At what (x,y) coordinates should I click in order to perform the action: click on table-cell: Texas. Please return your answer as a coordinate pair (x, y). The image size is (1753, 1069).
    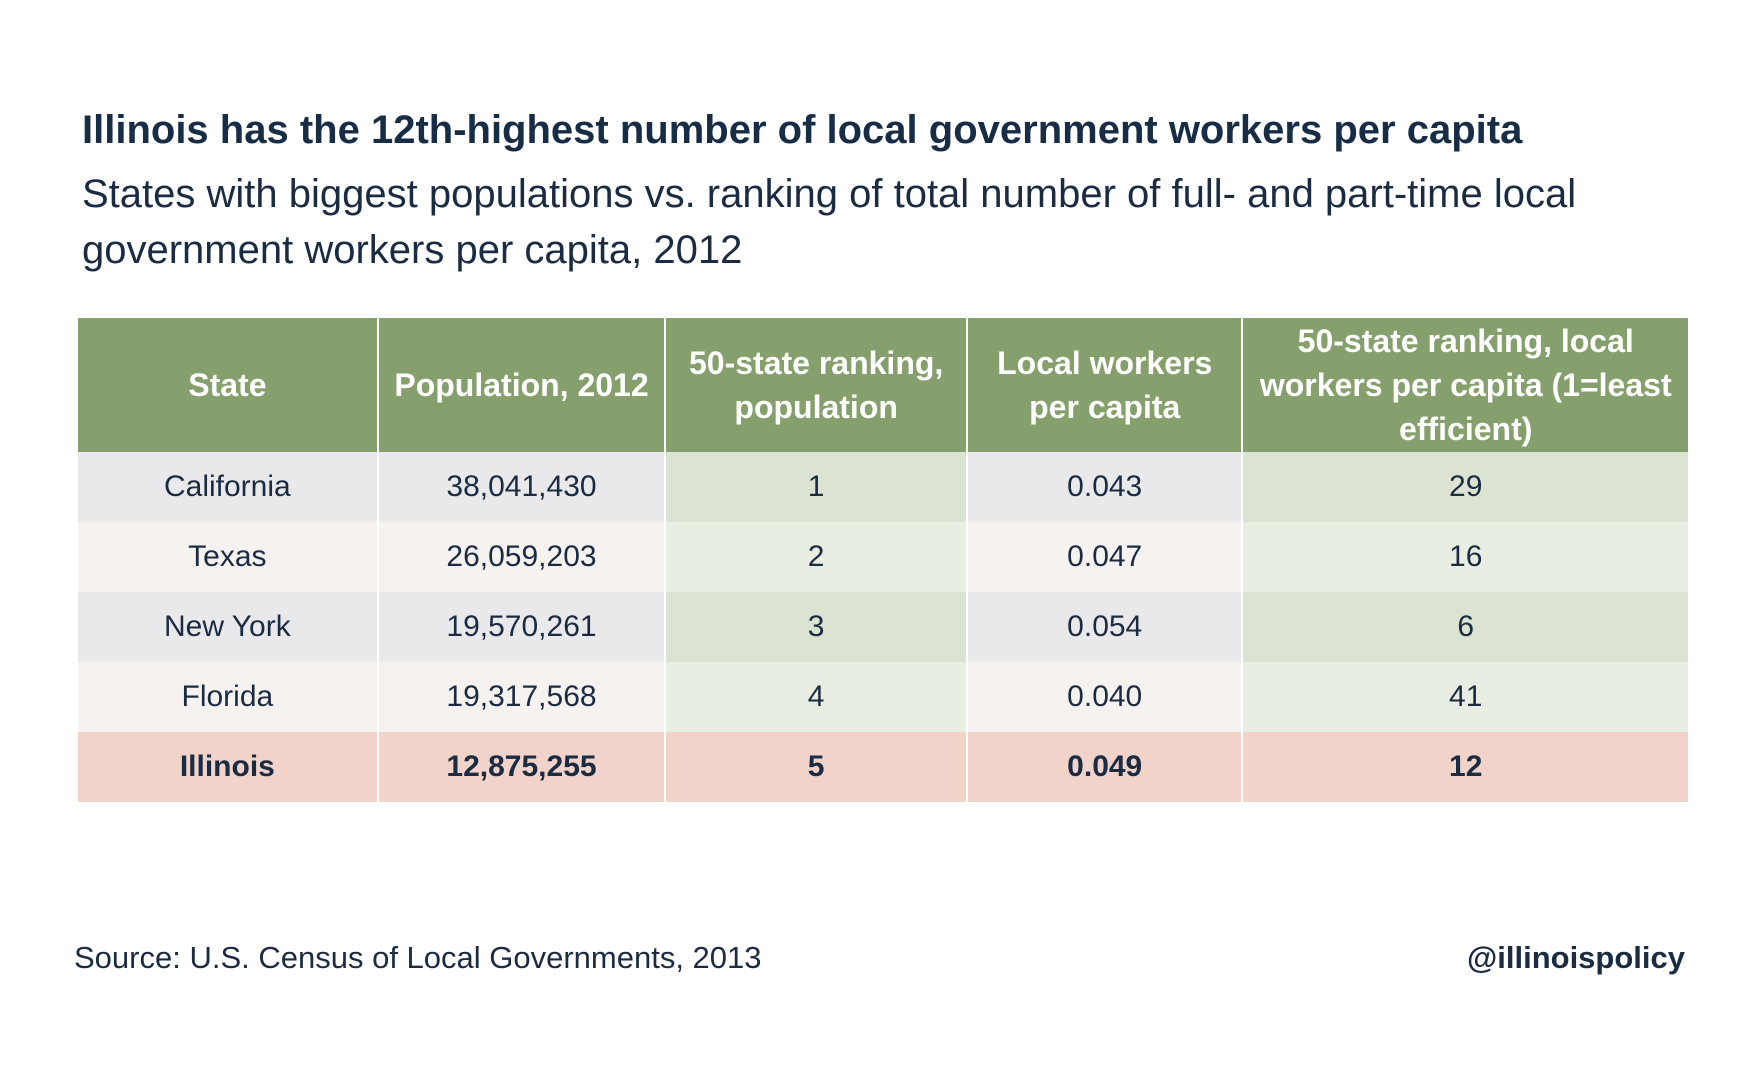
    Looking at the image, I should click on (228, 557).